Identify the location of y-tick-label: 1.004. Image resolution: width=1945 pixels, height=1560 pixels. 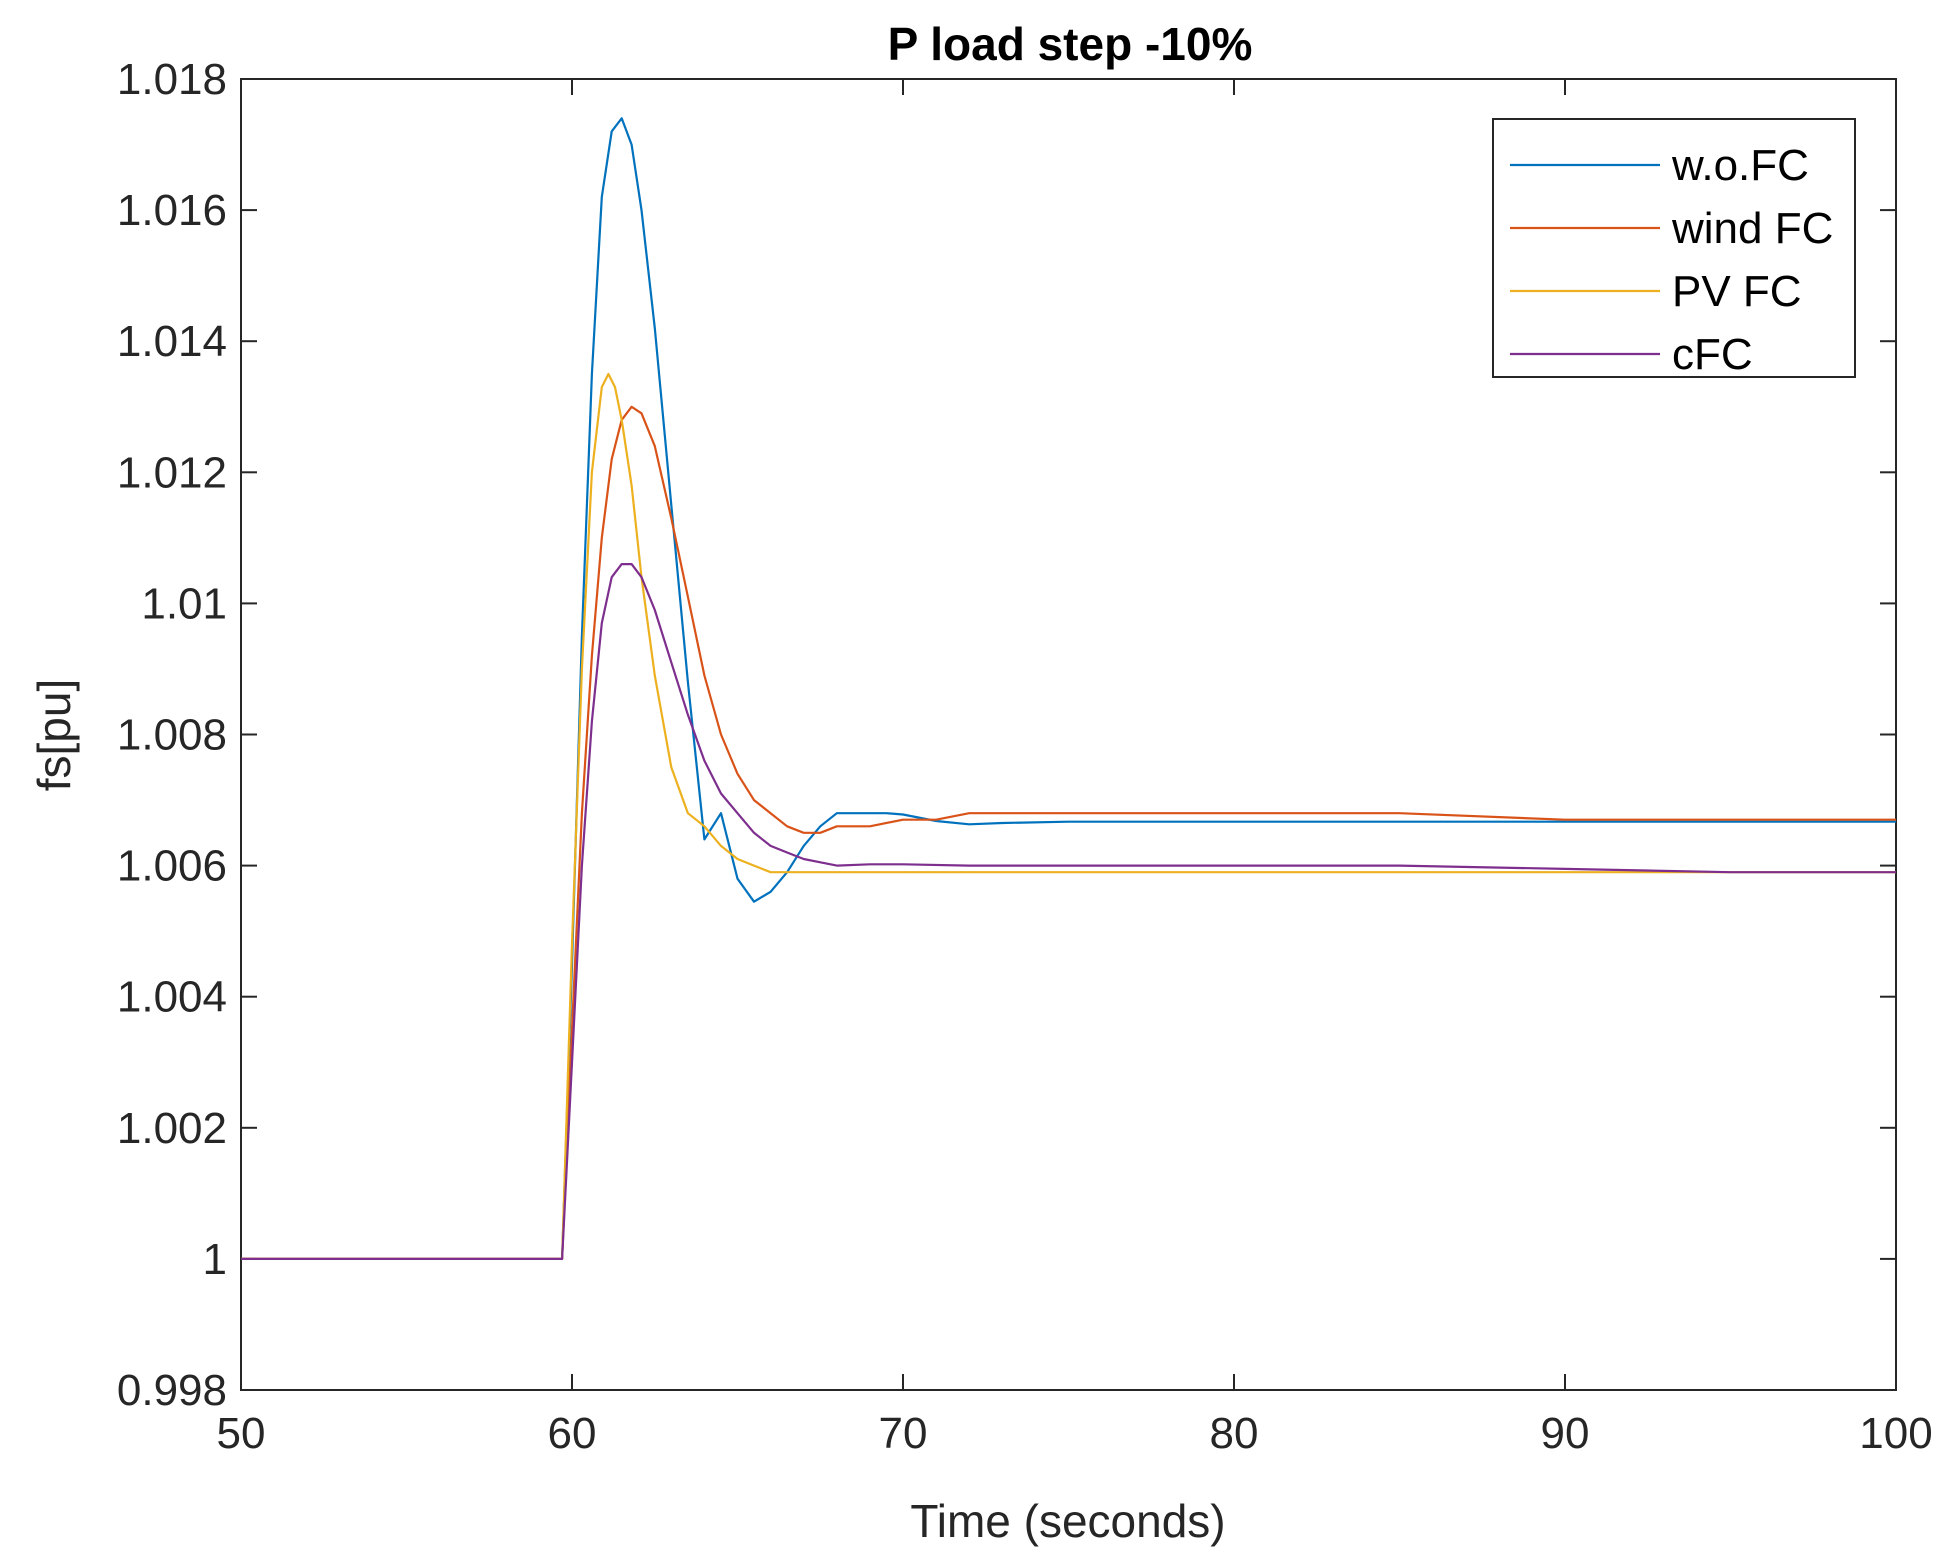
(172, 997).